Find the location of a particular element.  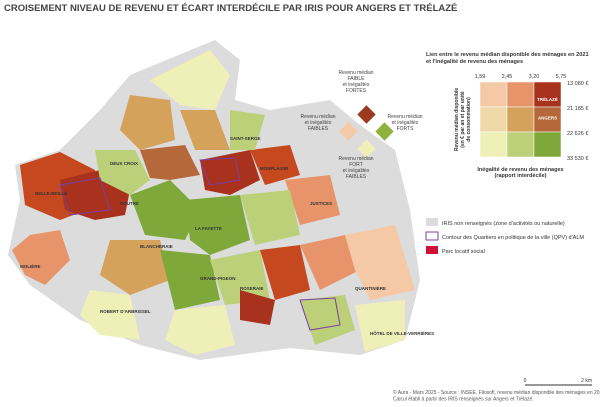

scale-label: 2 km is located at coordinates (586, 381).